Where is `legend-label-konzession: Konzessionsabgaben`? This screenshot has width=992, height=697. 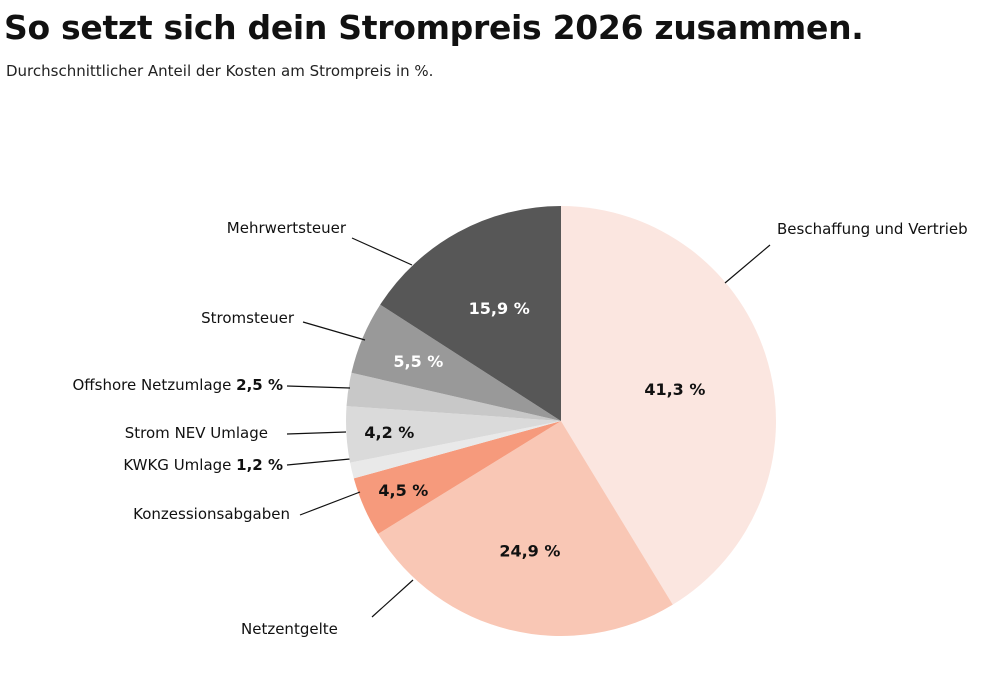
legend-label-konzession: Konzessionsabgaben is located at coordinates (211, 514).